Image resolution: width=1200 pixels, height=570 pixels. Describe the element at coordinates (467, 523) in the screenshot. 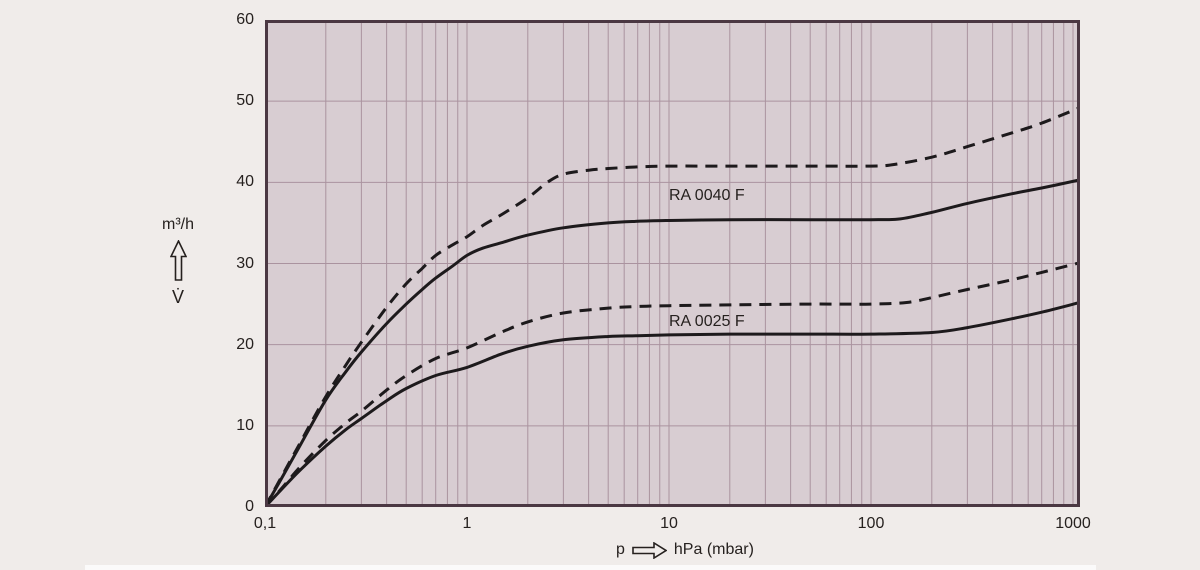

I see `x-tick-label: 1` at that location.